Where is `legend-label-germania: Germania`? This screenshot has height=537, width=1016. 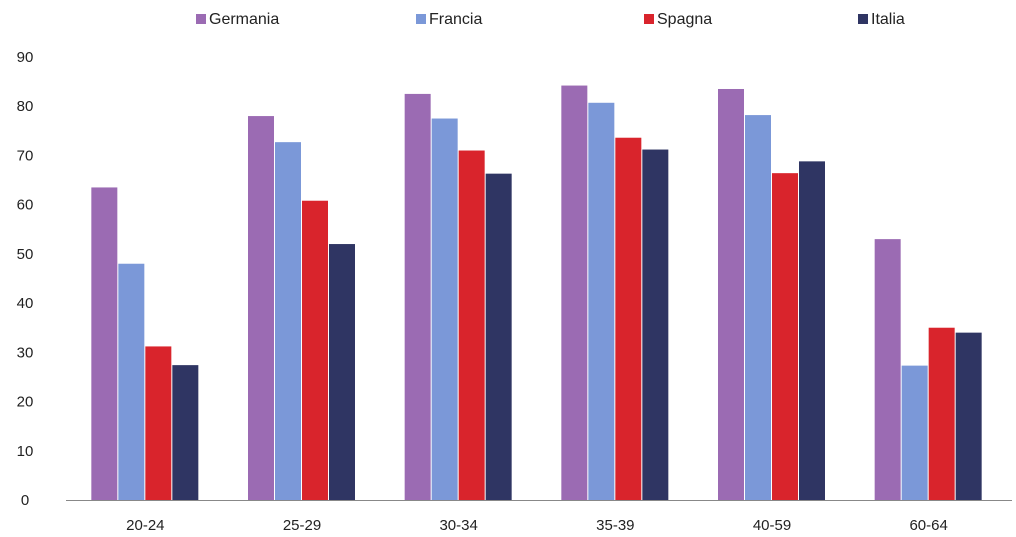
legend-label-germania: Germania is located at coordinates (244, 19).